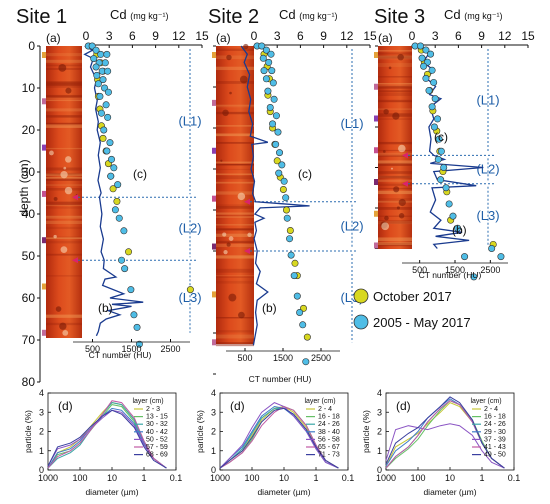 The width and height of the screenshot is (550, 504). I want to click on layer-label: (L3), so click(487, 215).